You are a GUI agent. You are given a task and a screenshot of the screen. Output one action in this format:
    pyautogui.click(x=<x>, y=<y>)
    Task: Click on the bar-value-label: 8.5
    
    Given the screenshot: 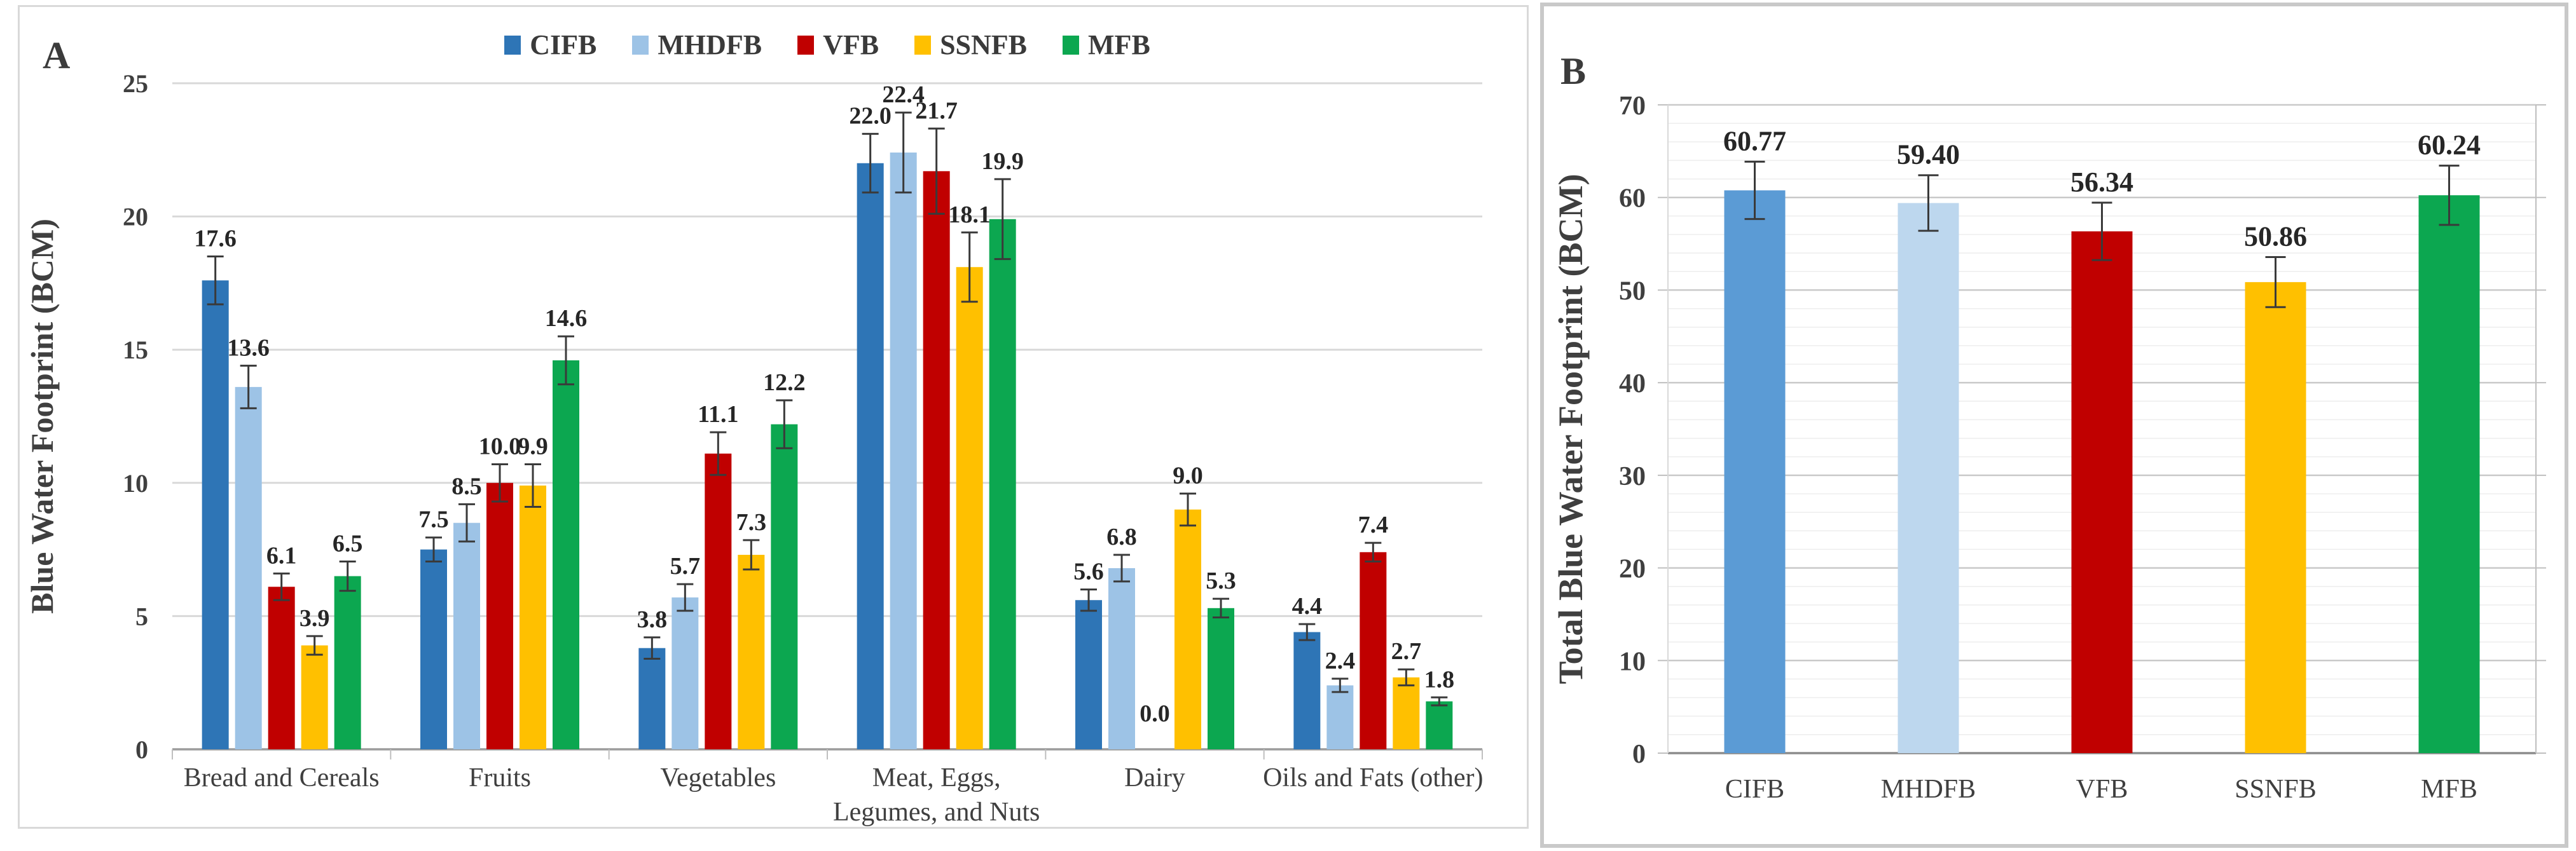 What is the action you would take?
    pyautogui.click(x=467, y=486)
    